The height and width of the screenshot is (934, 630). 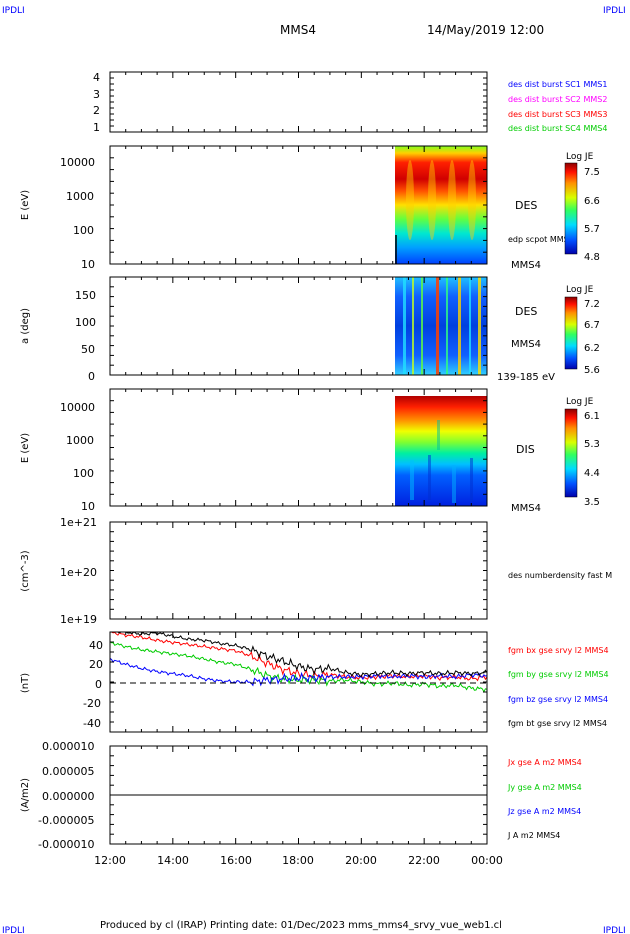 I want to click on xtick-label: 18:00, so click(x=298, y=860).